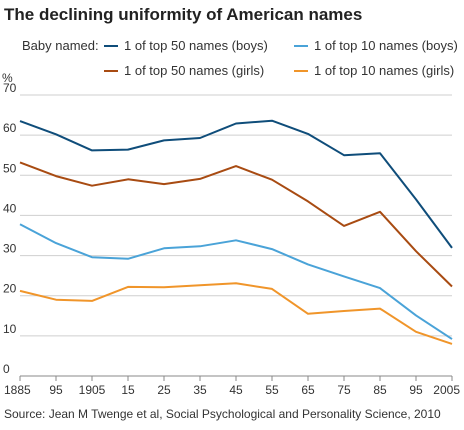 This screenshot has height=430, width=464. What do you see at coordinates (7, 78) in the screenshot?
I see `y-axis-label: %` at bounding box center [7, 78].